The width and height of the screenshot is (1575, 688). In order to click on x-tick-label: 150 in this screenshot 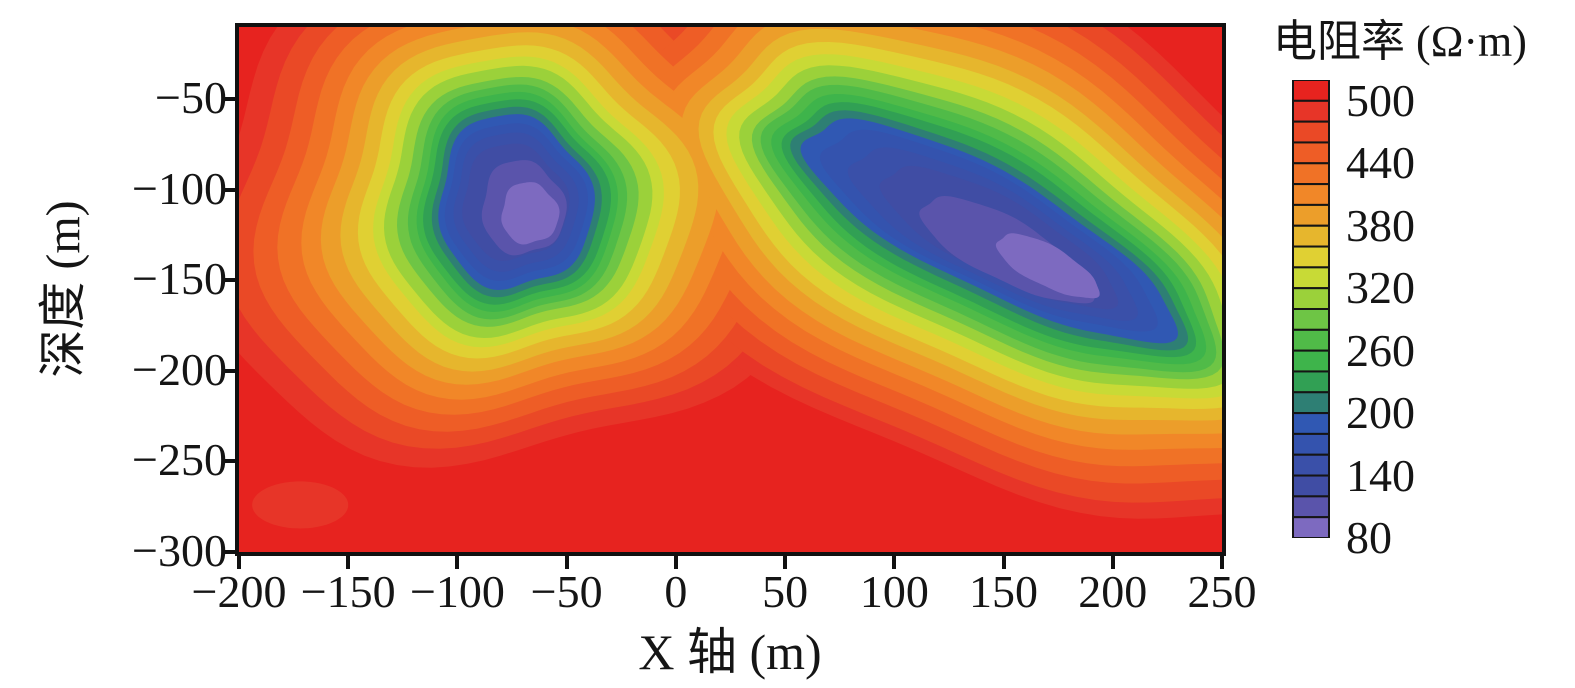, I will do `click(1004, 591)`.